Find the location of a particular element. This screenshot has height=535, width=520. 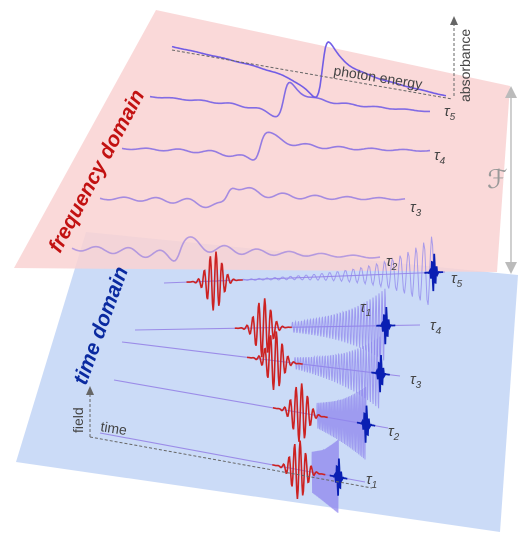

fourier-symbol: ℱ is located at coordinates (497, 179).